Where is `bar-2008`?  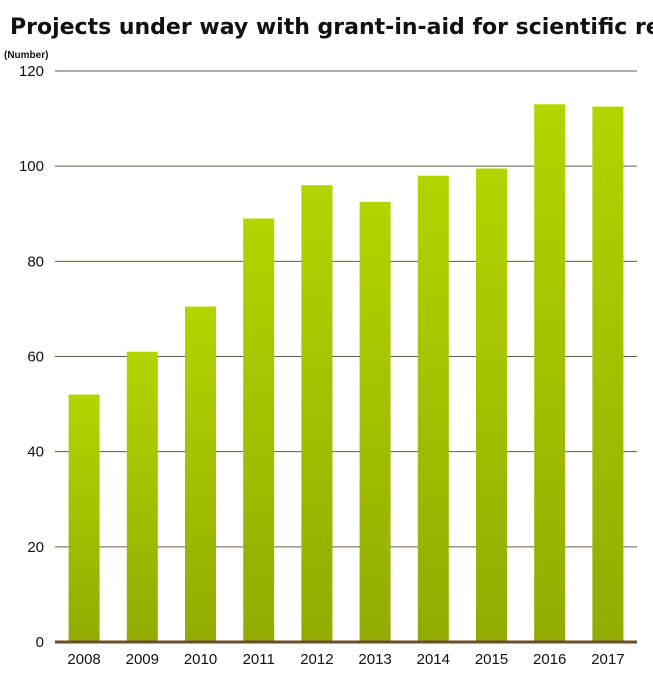
bar-2008 is located at coordinates (84, 518).